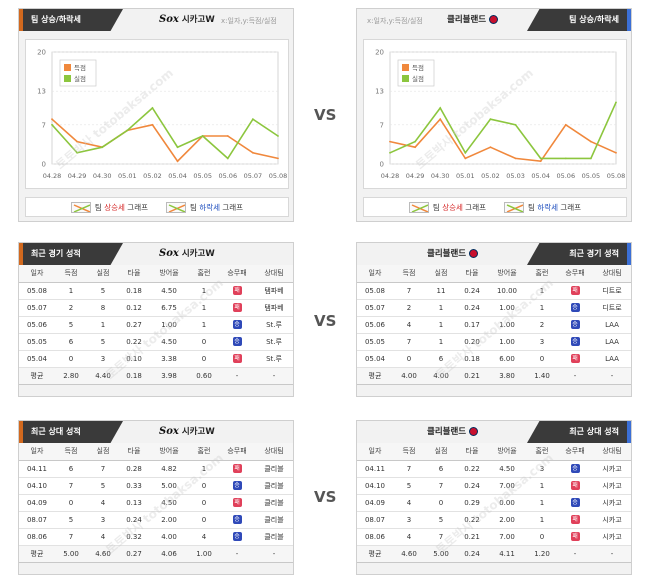 The height and width of the screenshot is (588, 650). I want to click on table-cell: 5, so click(409, 486).